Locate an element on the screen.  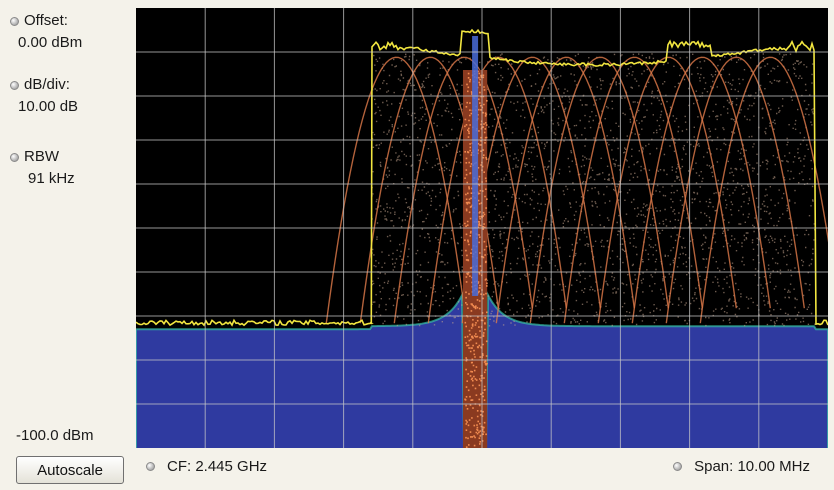
center-frequency-label: CF: 2.445 GHz is located at coordinates (217, 466).